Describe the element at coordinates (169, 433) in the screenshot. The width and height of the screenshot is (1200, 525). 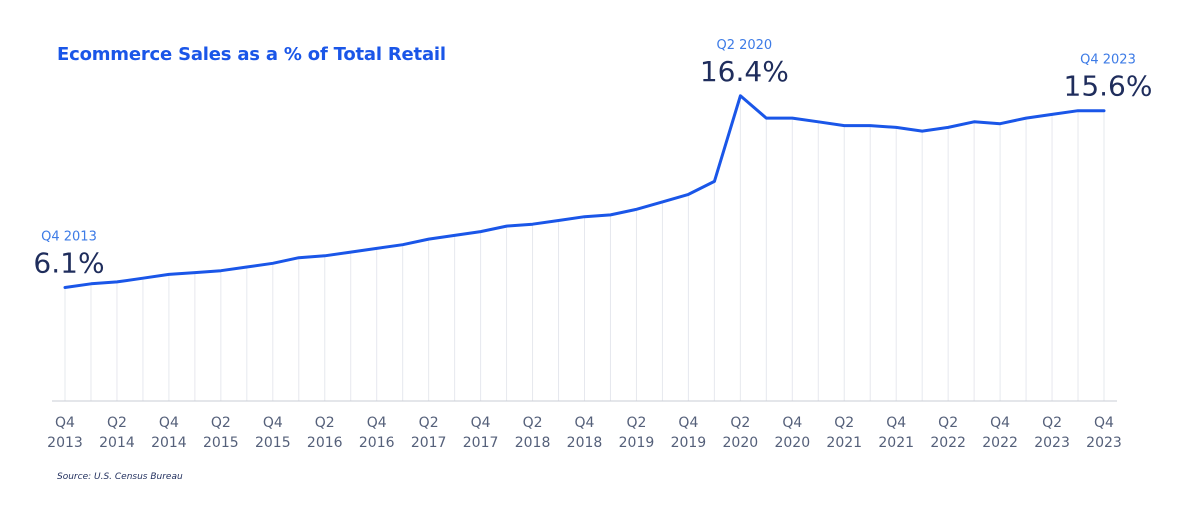
I see `x-tick-label: Q4 2014` at that location.